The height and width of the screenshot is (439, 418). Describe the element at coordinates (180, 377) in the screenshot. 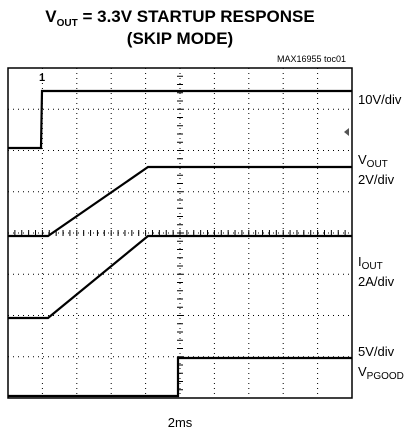

I see `trace-pgood` at that location.